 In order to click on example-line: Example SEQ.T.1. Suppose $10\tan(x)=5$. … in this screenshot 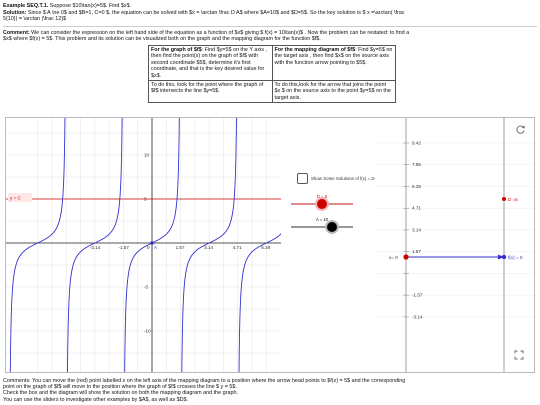, I will do `click(67, 6)`.